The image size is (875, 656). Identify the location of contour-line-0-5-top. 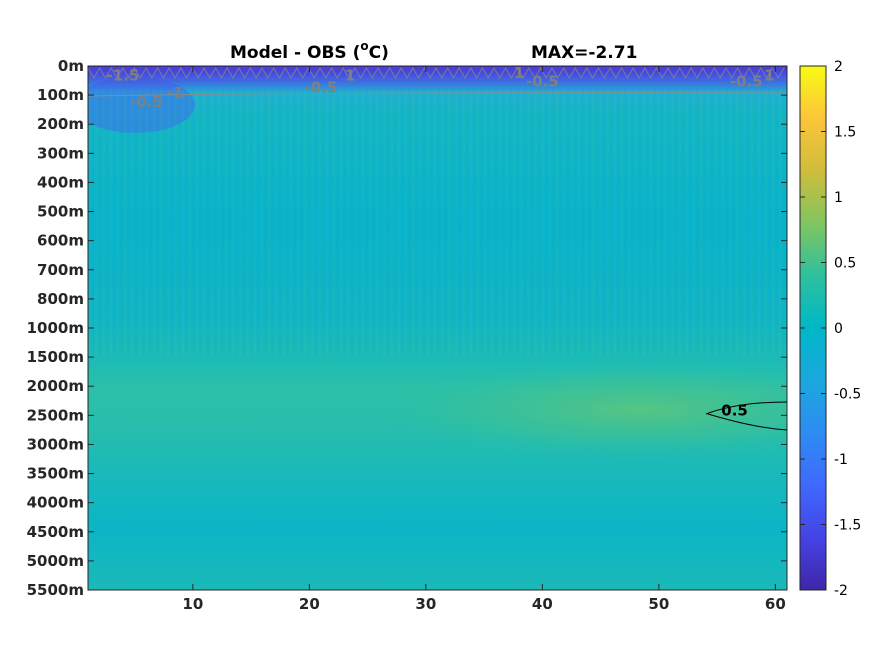
(746, 408).